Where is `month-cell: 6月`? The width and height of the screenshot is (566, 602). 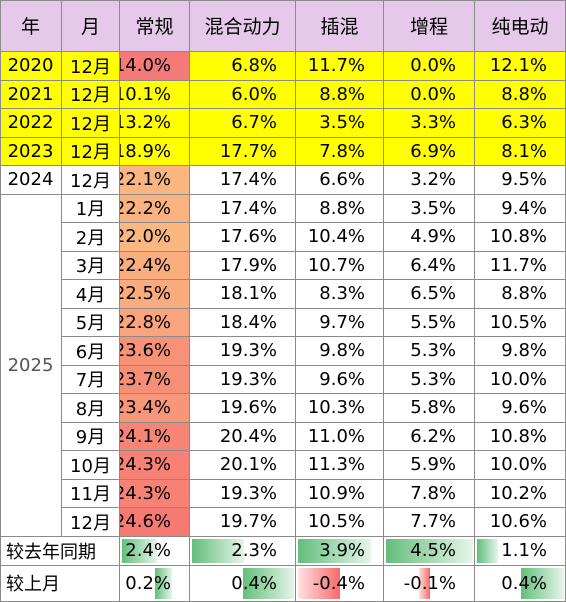 month-cell: 6月 is located at coordinates (91, 351).